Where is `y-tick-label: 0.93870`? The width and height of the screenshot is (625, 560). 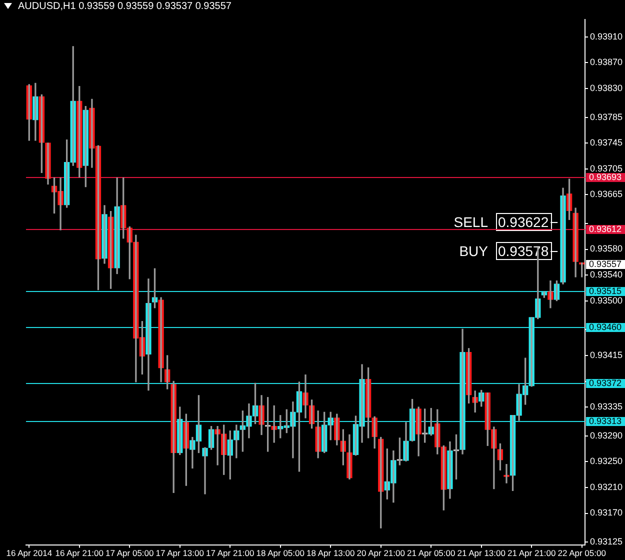 y-tick-label: 0.93870 is located at coordinates (606, 62).